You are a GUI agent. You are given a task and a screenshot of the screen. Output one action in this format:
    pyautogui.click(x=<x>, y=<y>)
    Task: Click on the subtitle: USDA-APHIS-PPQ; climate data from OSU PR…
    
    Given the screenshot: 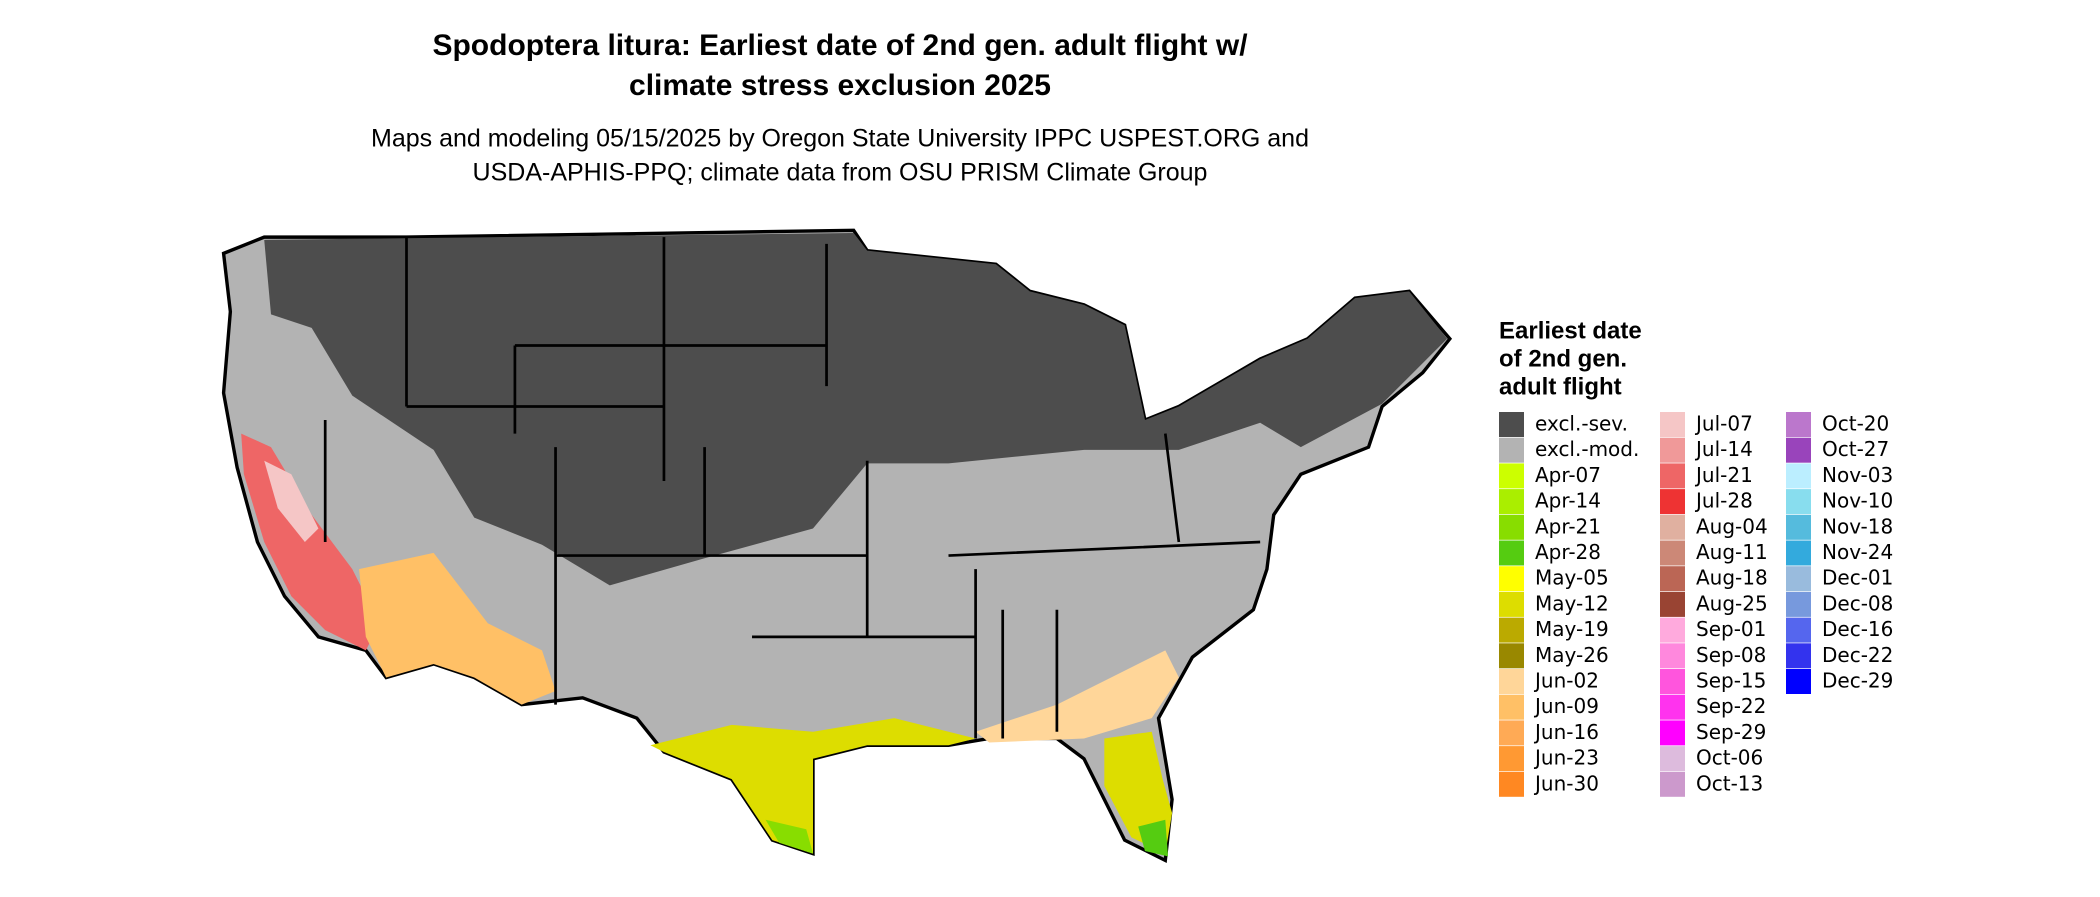 What is the action you would take?
    pyautogui.click(x=840, y=173)
    